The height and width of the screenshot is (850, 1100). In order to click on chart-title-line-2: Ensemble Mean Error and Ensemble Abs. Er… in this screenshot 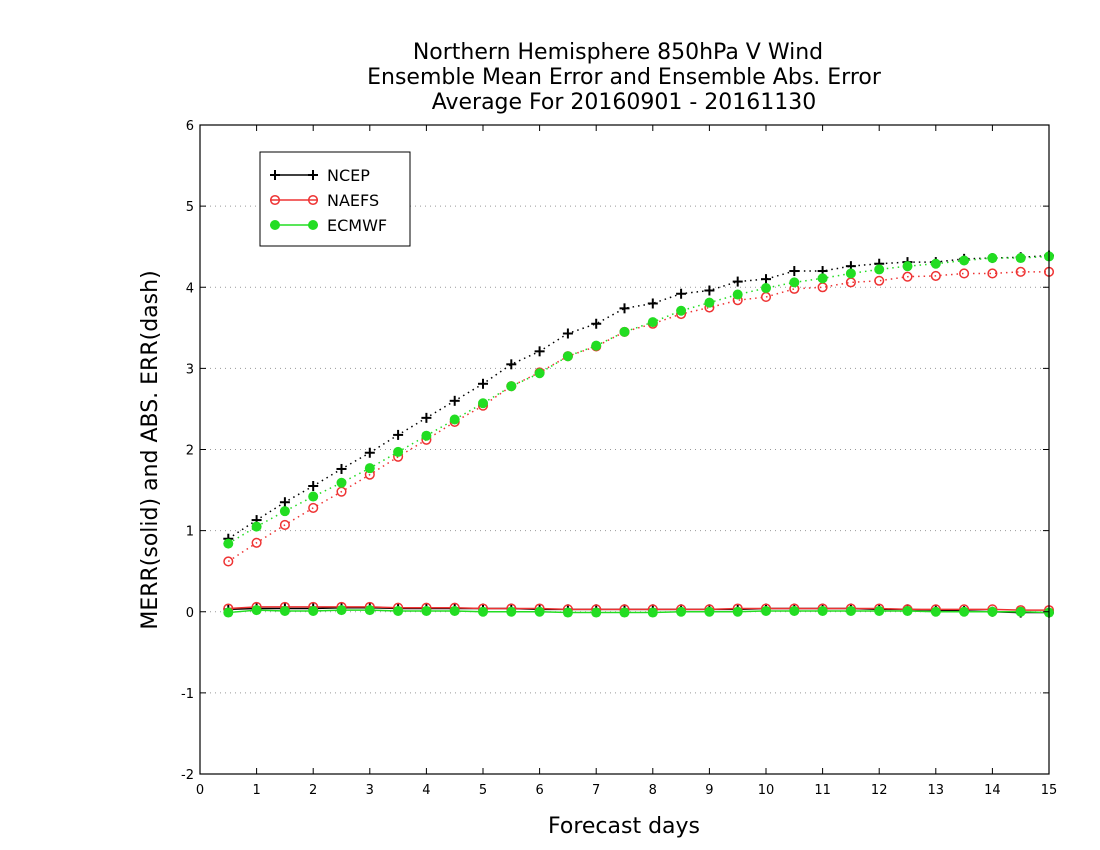, I will do `click(624, 77)`.